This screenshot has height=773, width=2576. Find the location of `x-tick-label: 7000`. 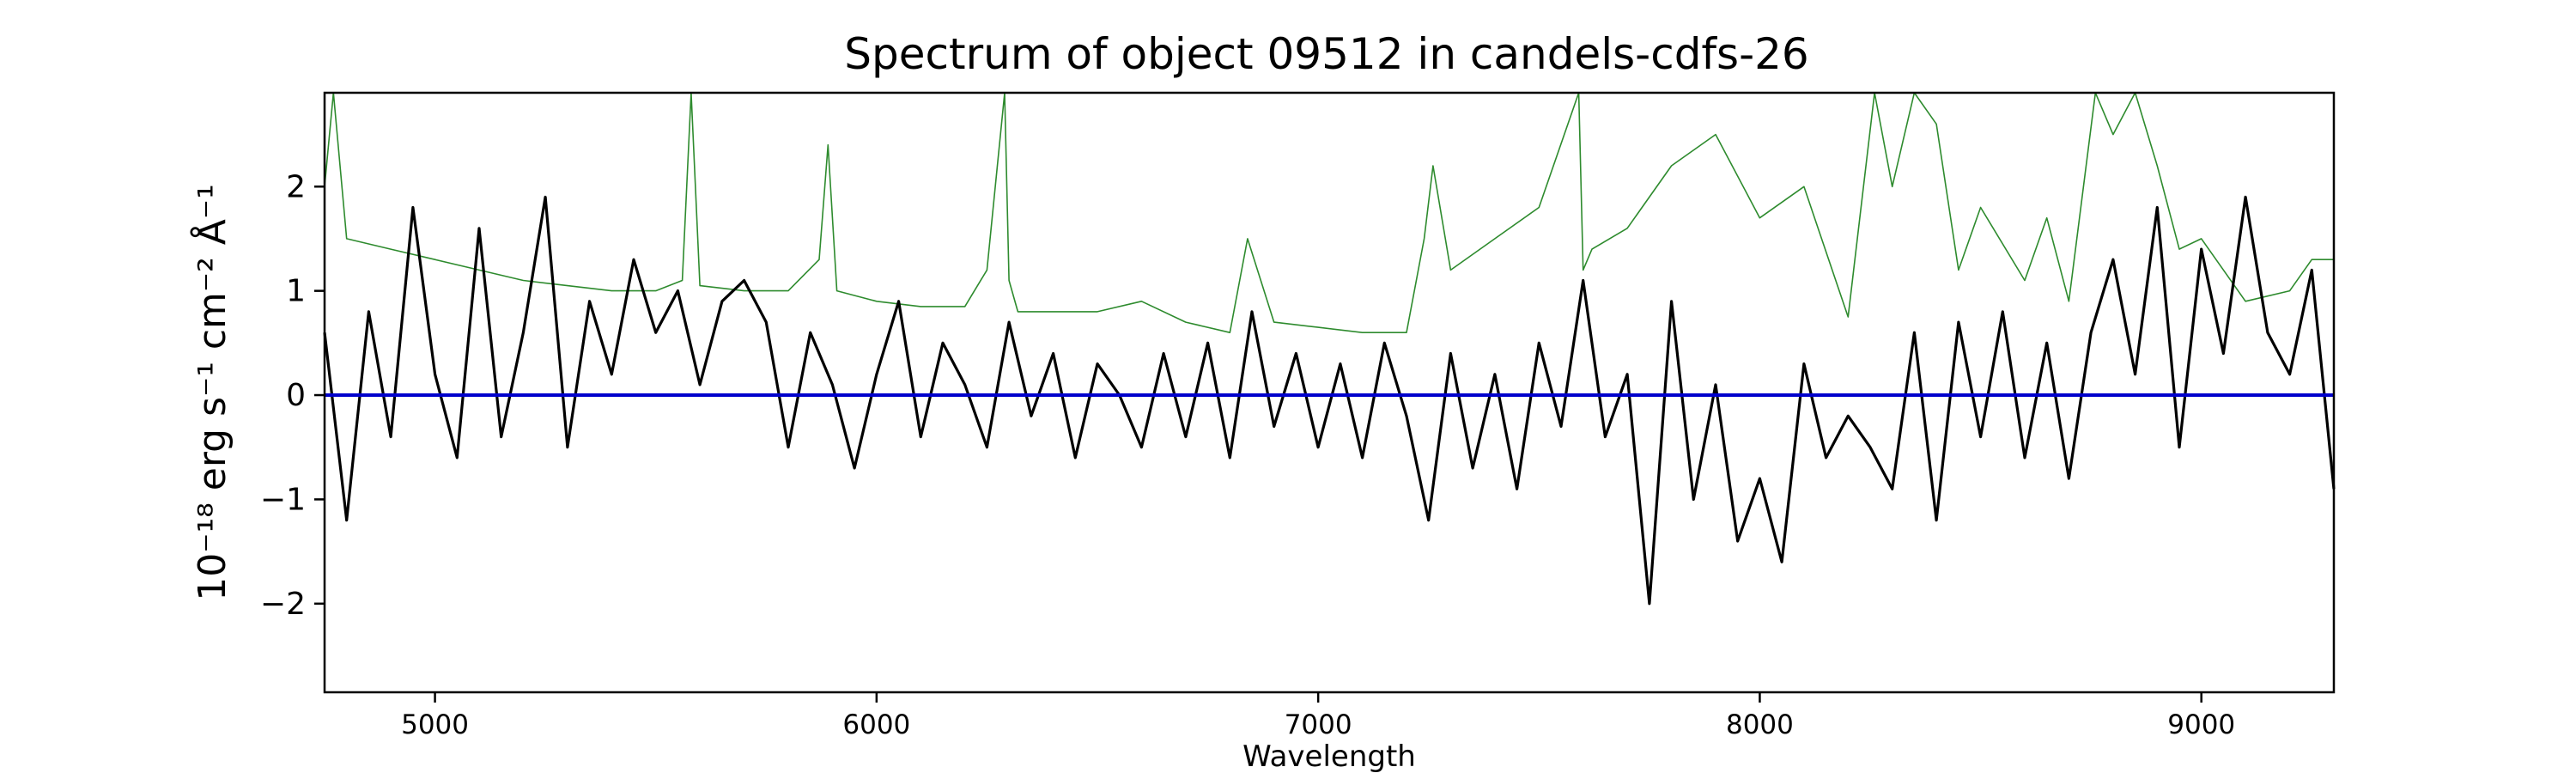

x-tick-label: 7000 is located at coordinates (1319, 724).